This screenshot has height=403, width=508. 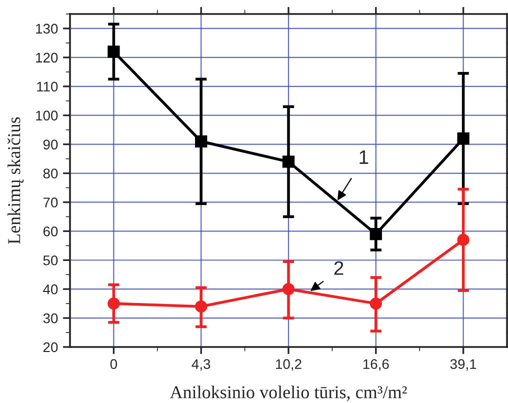 What do you see at coordinates (364, 157) in the screenshot?
I see `text: 1` at bounding box center [364, 157].